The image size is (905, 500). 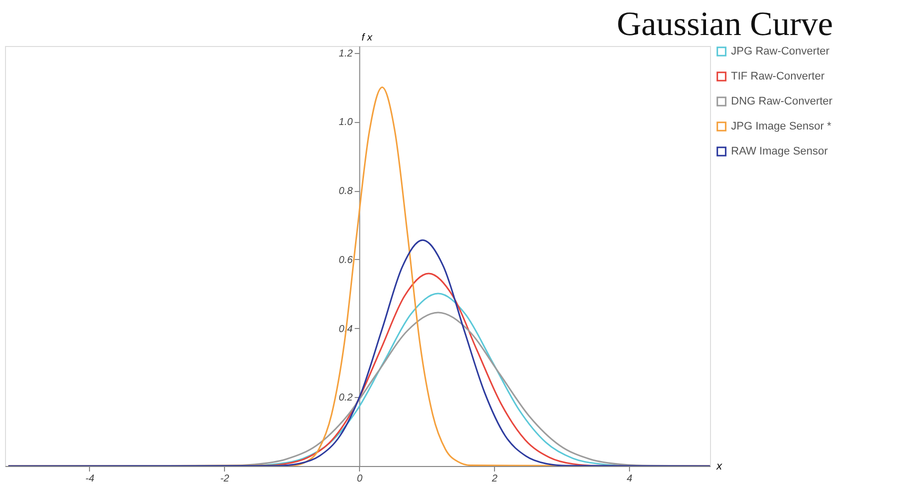 What do you see at coordinates (346, 192) in the screenshot?
I see `y-tick-label: 0.8` at bounding box center [346, 192].